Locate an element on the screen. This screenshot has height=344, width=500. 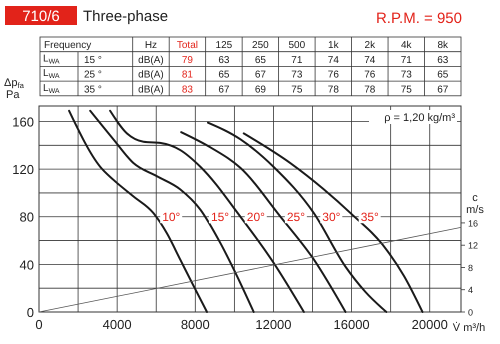
y2-tick-label: 12 is located at coordinates (473, 245).